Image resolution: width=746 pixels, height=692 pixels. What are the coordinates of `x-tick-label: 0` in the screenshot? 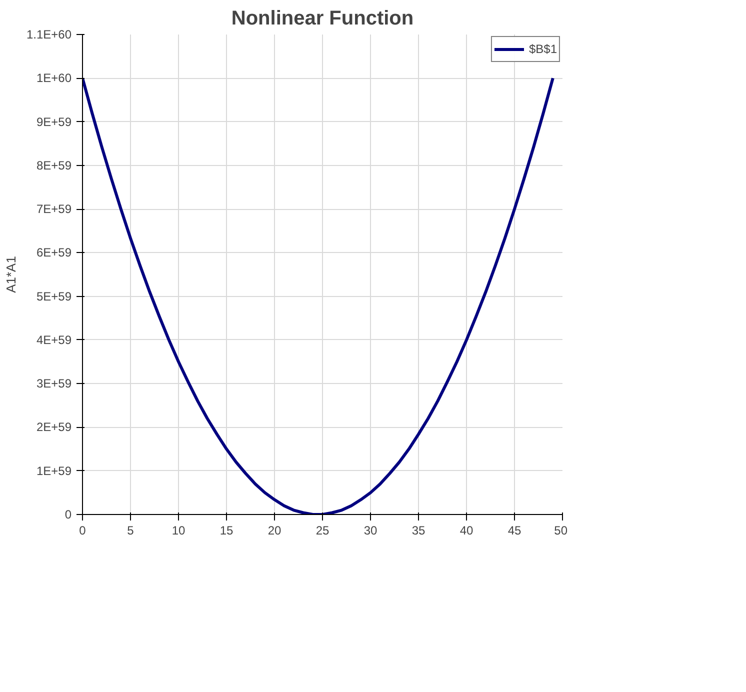 It's located at (82, 531).